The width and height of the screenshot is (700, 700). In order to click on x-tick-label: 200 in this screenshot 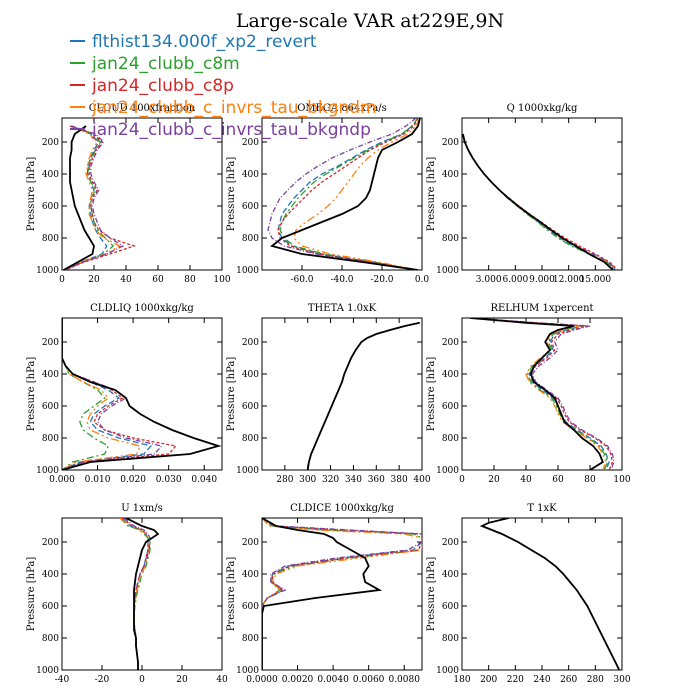, I will do `click(488, 680)`.